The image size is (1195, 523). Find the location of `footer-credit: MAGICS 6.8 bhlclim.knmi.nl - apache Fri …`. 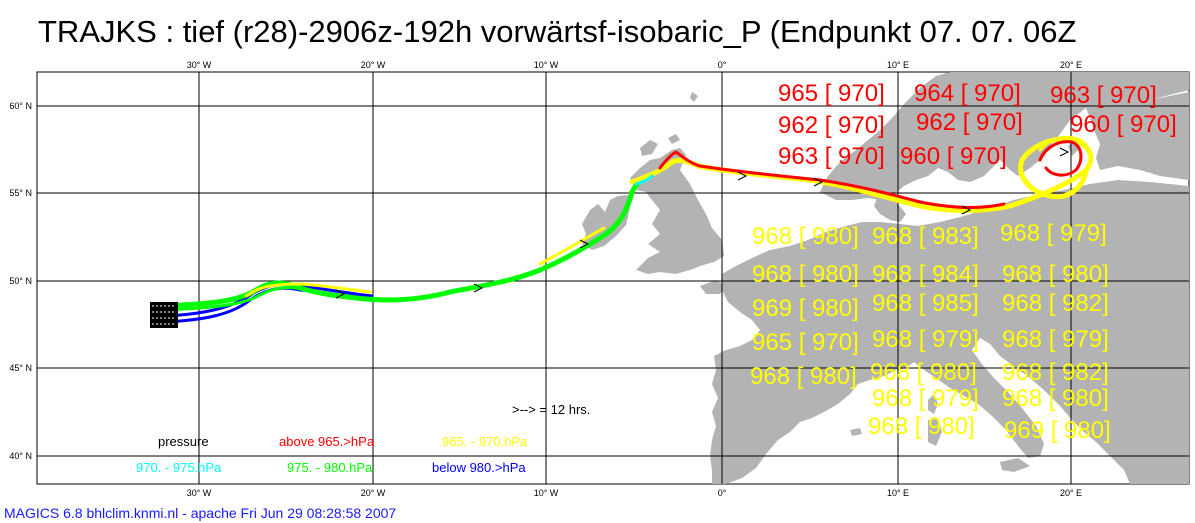

footer-credit: MAGICS 6.8 bhlclim.knmi.nl - apache Fri … is located at coordinates (200, 513).